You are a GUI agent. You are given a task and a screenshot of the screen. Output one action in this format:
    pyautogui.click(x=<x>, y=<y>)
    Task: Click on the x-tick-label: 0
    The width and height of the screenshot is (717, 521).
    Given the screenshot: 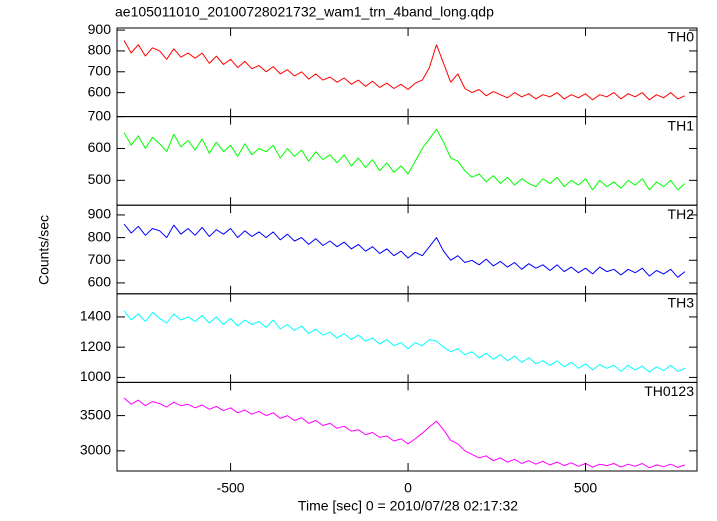 What is the action you would take?
    pyautogui.click(x=408, y=488)
    